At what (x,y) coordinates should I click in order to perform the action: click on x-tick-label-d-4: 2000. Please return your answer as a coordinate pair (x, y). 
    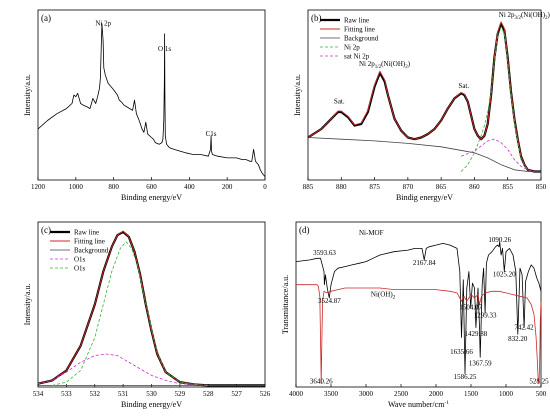
    Looking at the image, I should click on (436, 394).